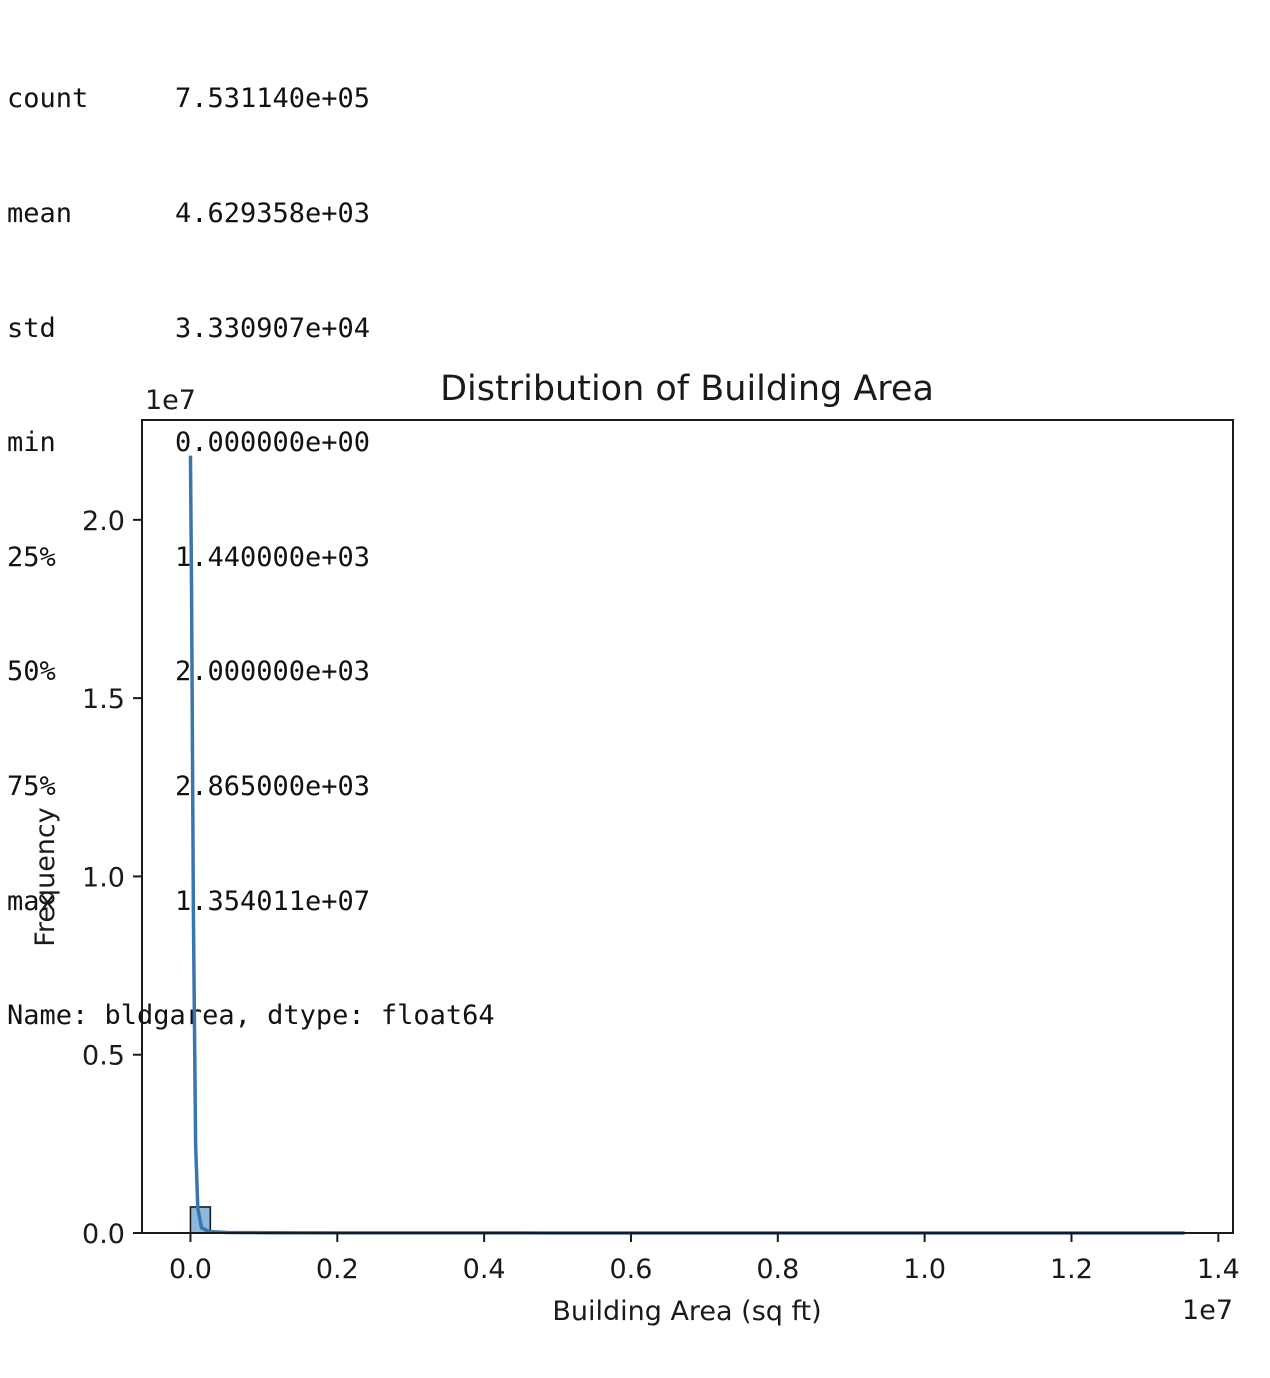 Image resolution: width=1270 pixels, height=1378 pixels. What do you see at coordinates (103, 1056) in the screenshot?
I see `y-tick-label: 0.5` at bounding box center [103, 1056].